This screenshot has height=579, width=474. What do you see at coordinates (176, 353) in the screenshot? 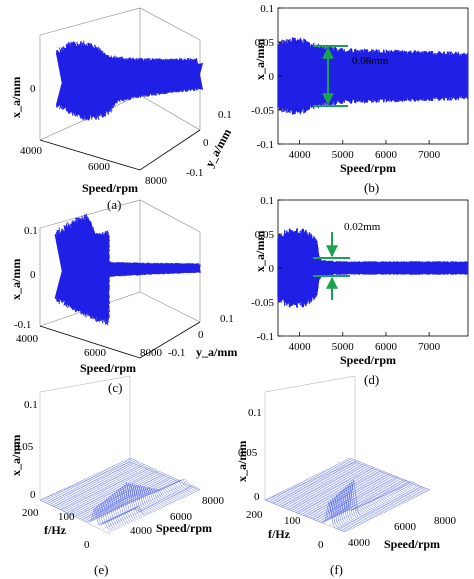
I see `panel-c-y-tick-neg0.1: -0.1` at bounding box center [176, 353].